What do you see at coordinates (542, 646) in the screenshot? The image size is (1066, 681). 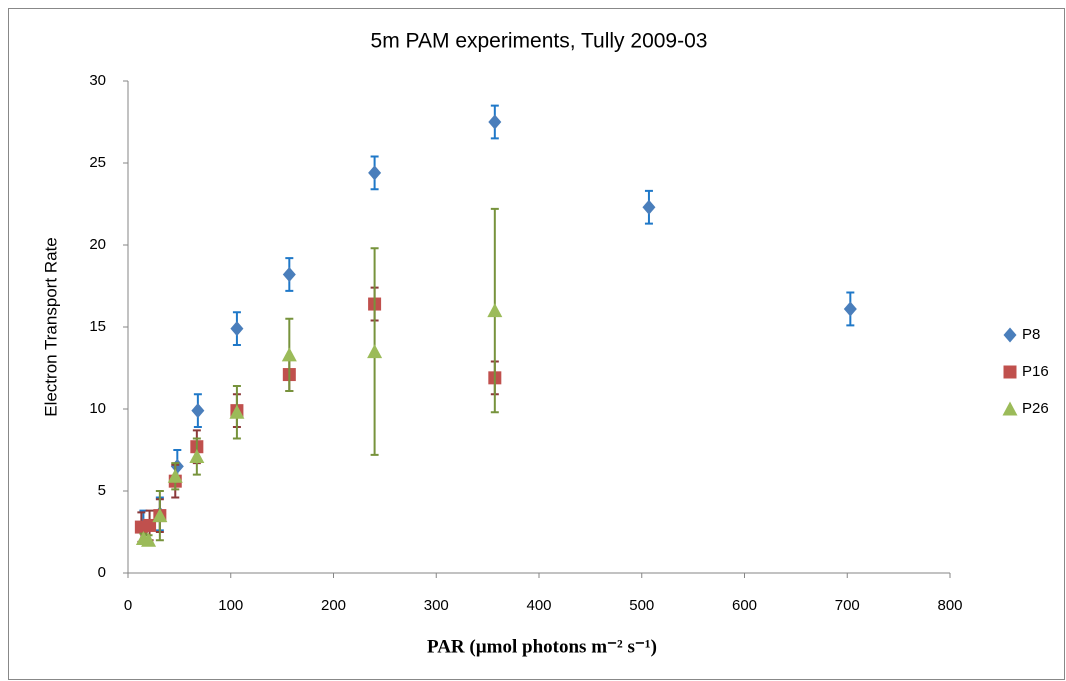 I see `x-axis-label: PAR (µmol photons m⁻² s⁻¹)` at bounding box center [542, 646].